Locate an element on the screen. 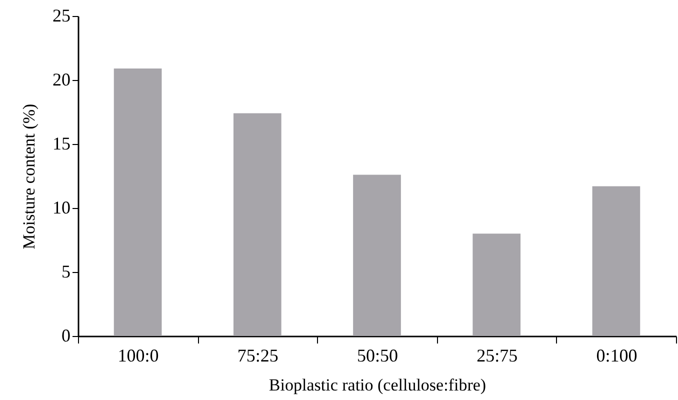 The image size is (678, 400). y-axis-title: Moisture content (%) is located at coordinates (29, 177).